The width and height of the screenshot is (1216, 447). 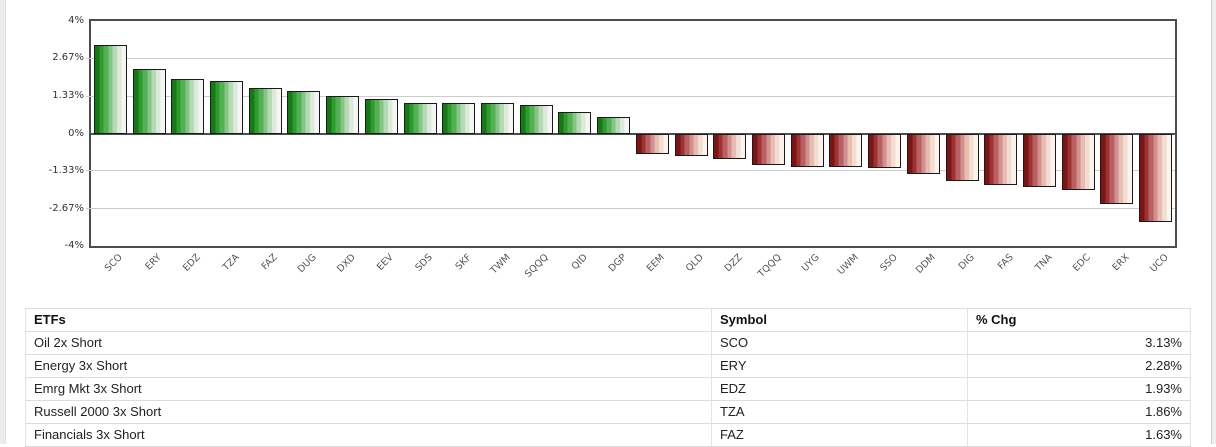 What do you see at coordinates (839, 366) in the screenshot?
I see `etf-symbol: ERY` at bounding box center [839, 366].